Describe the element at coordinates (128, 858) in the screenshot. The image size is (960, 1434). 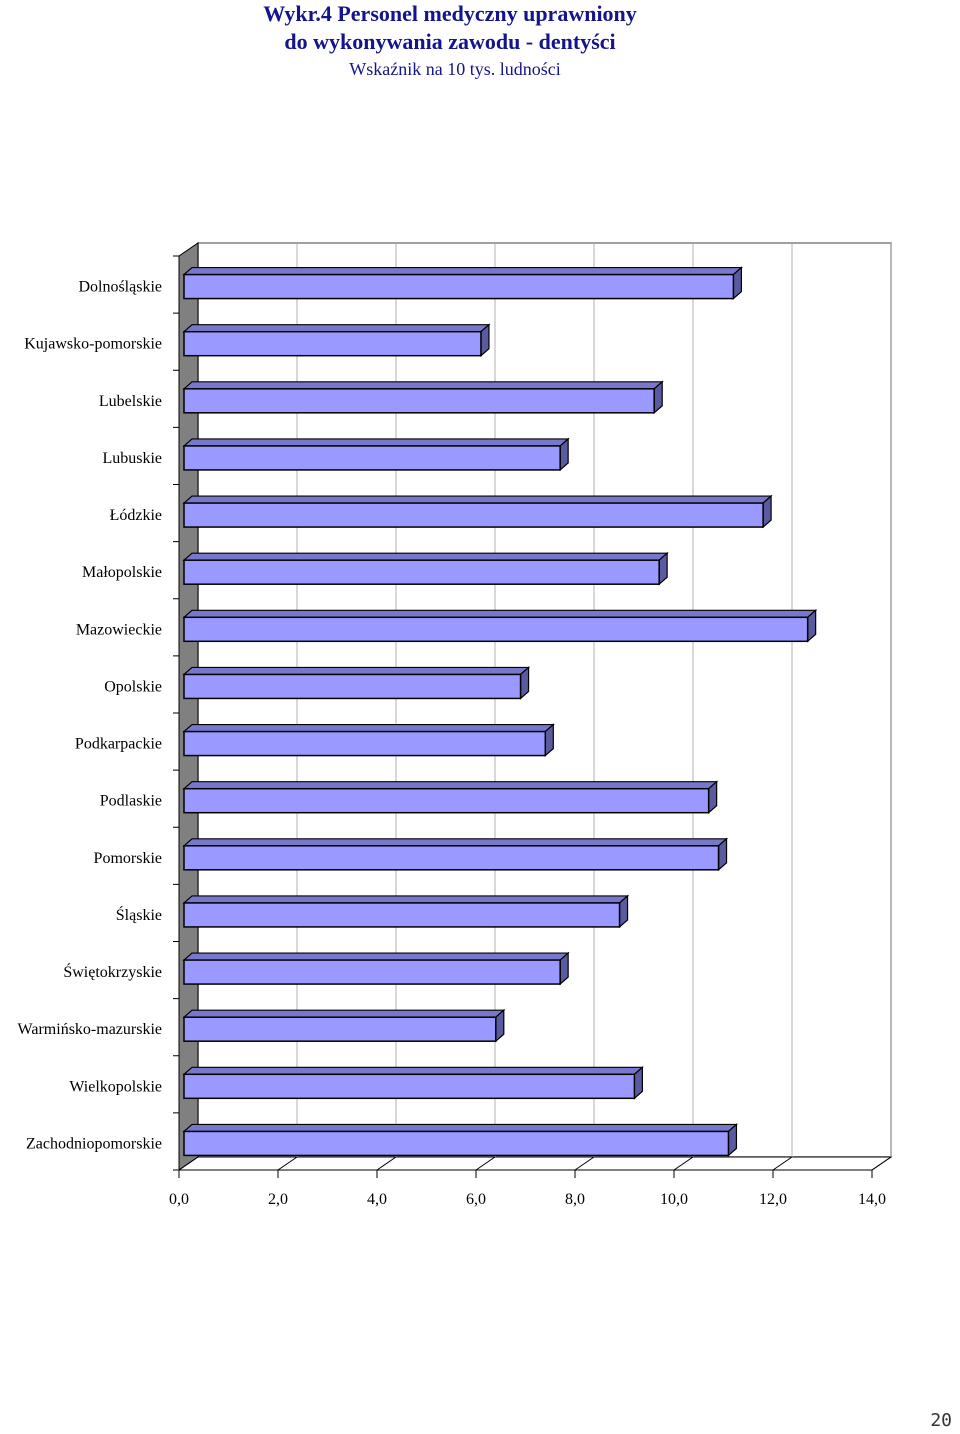
I see `category-label: Pomorskie` at that location.